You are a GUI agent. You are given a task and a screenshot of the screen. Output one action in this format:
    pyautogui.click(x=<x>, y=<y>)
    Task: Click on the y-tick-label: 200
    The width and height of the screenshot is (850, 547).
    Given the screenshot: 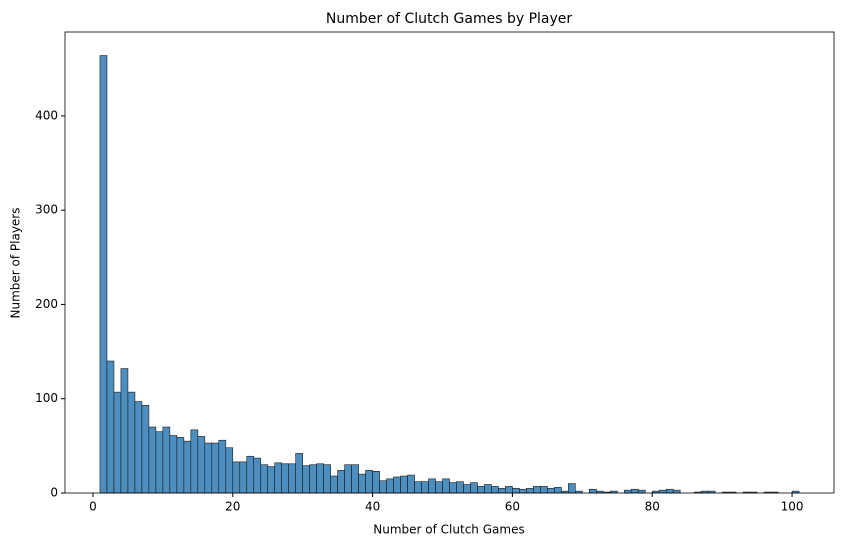 What is the action you would take?
    pyautogui.click(x=46, y=304)
    